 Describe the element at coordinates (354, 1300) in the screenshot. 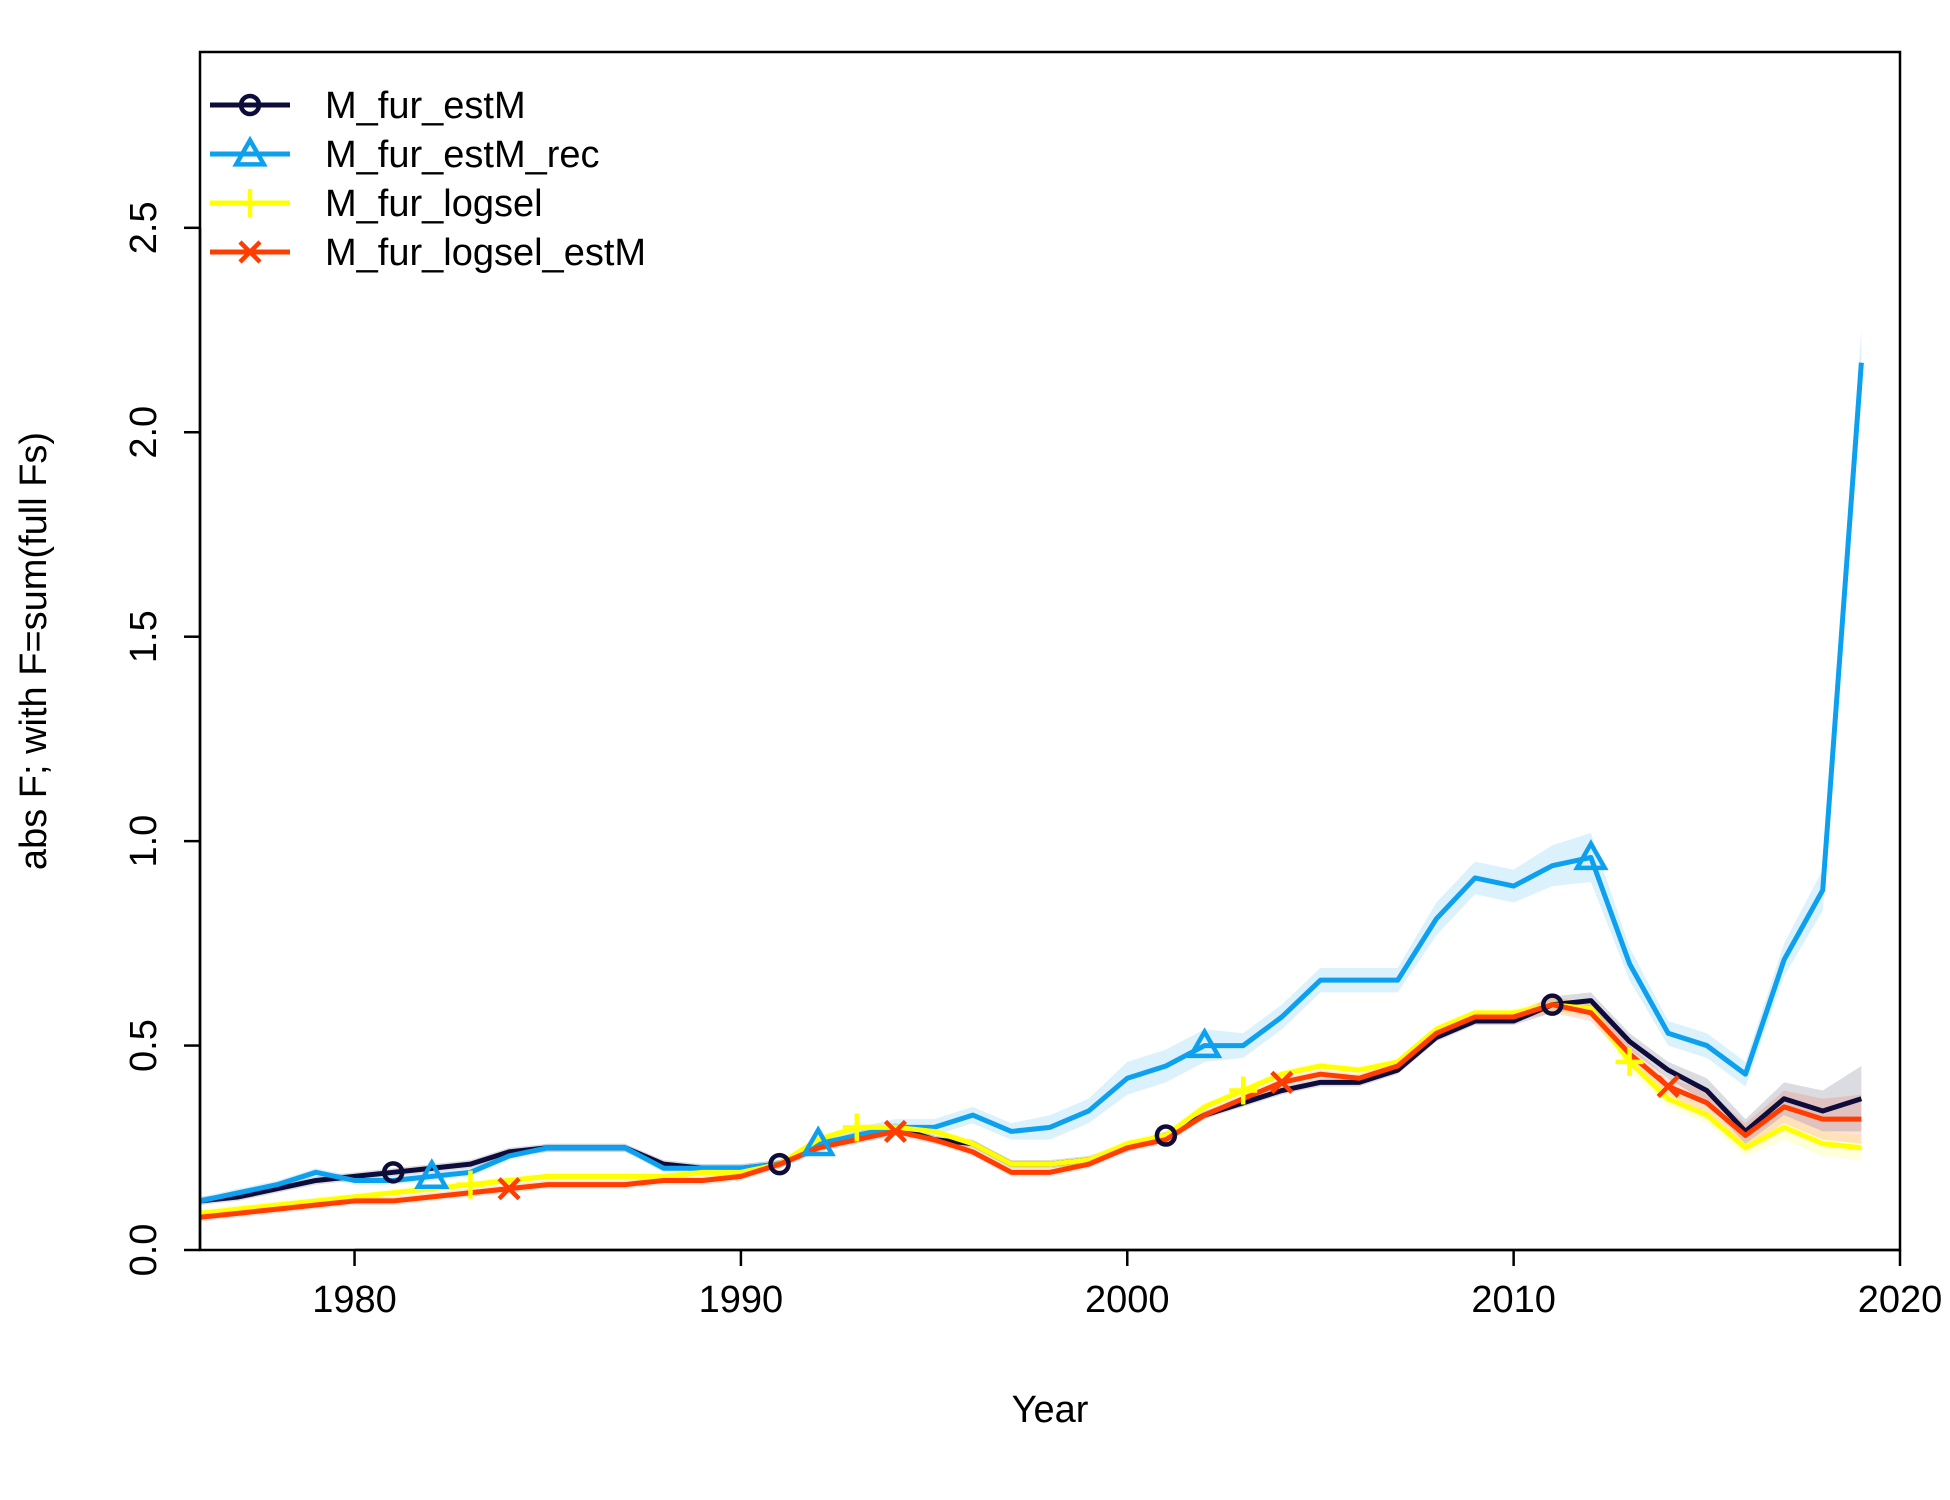

I see `x-tick-label: 1980` at that location.